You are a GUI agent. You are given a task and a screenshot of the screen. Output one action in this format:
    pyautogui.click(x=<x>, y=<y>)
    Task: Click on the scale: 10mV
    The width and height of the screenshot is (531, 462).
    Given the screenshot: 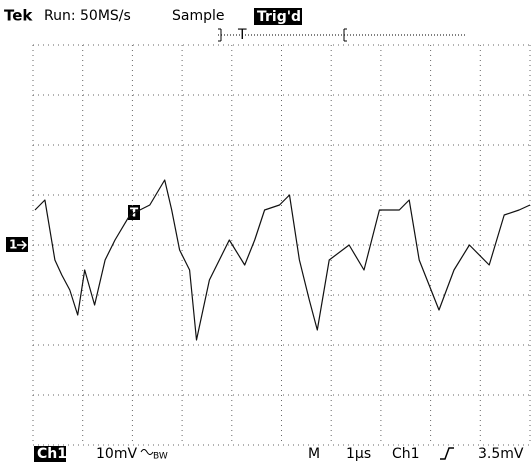 What is the action you would take?
    pyautogui.click(x=116, y=454)
    